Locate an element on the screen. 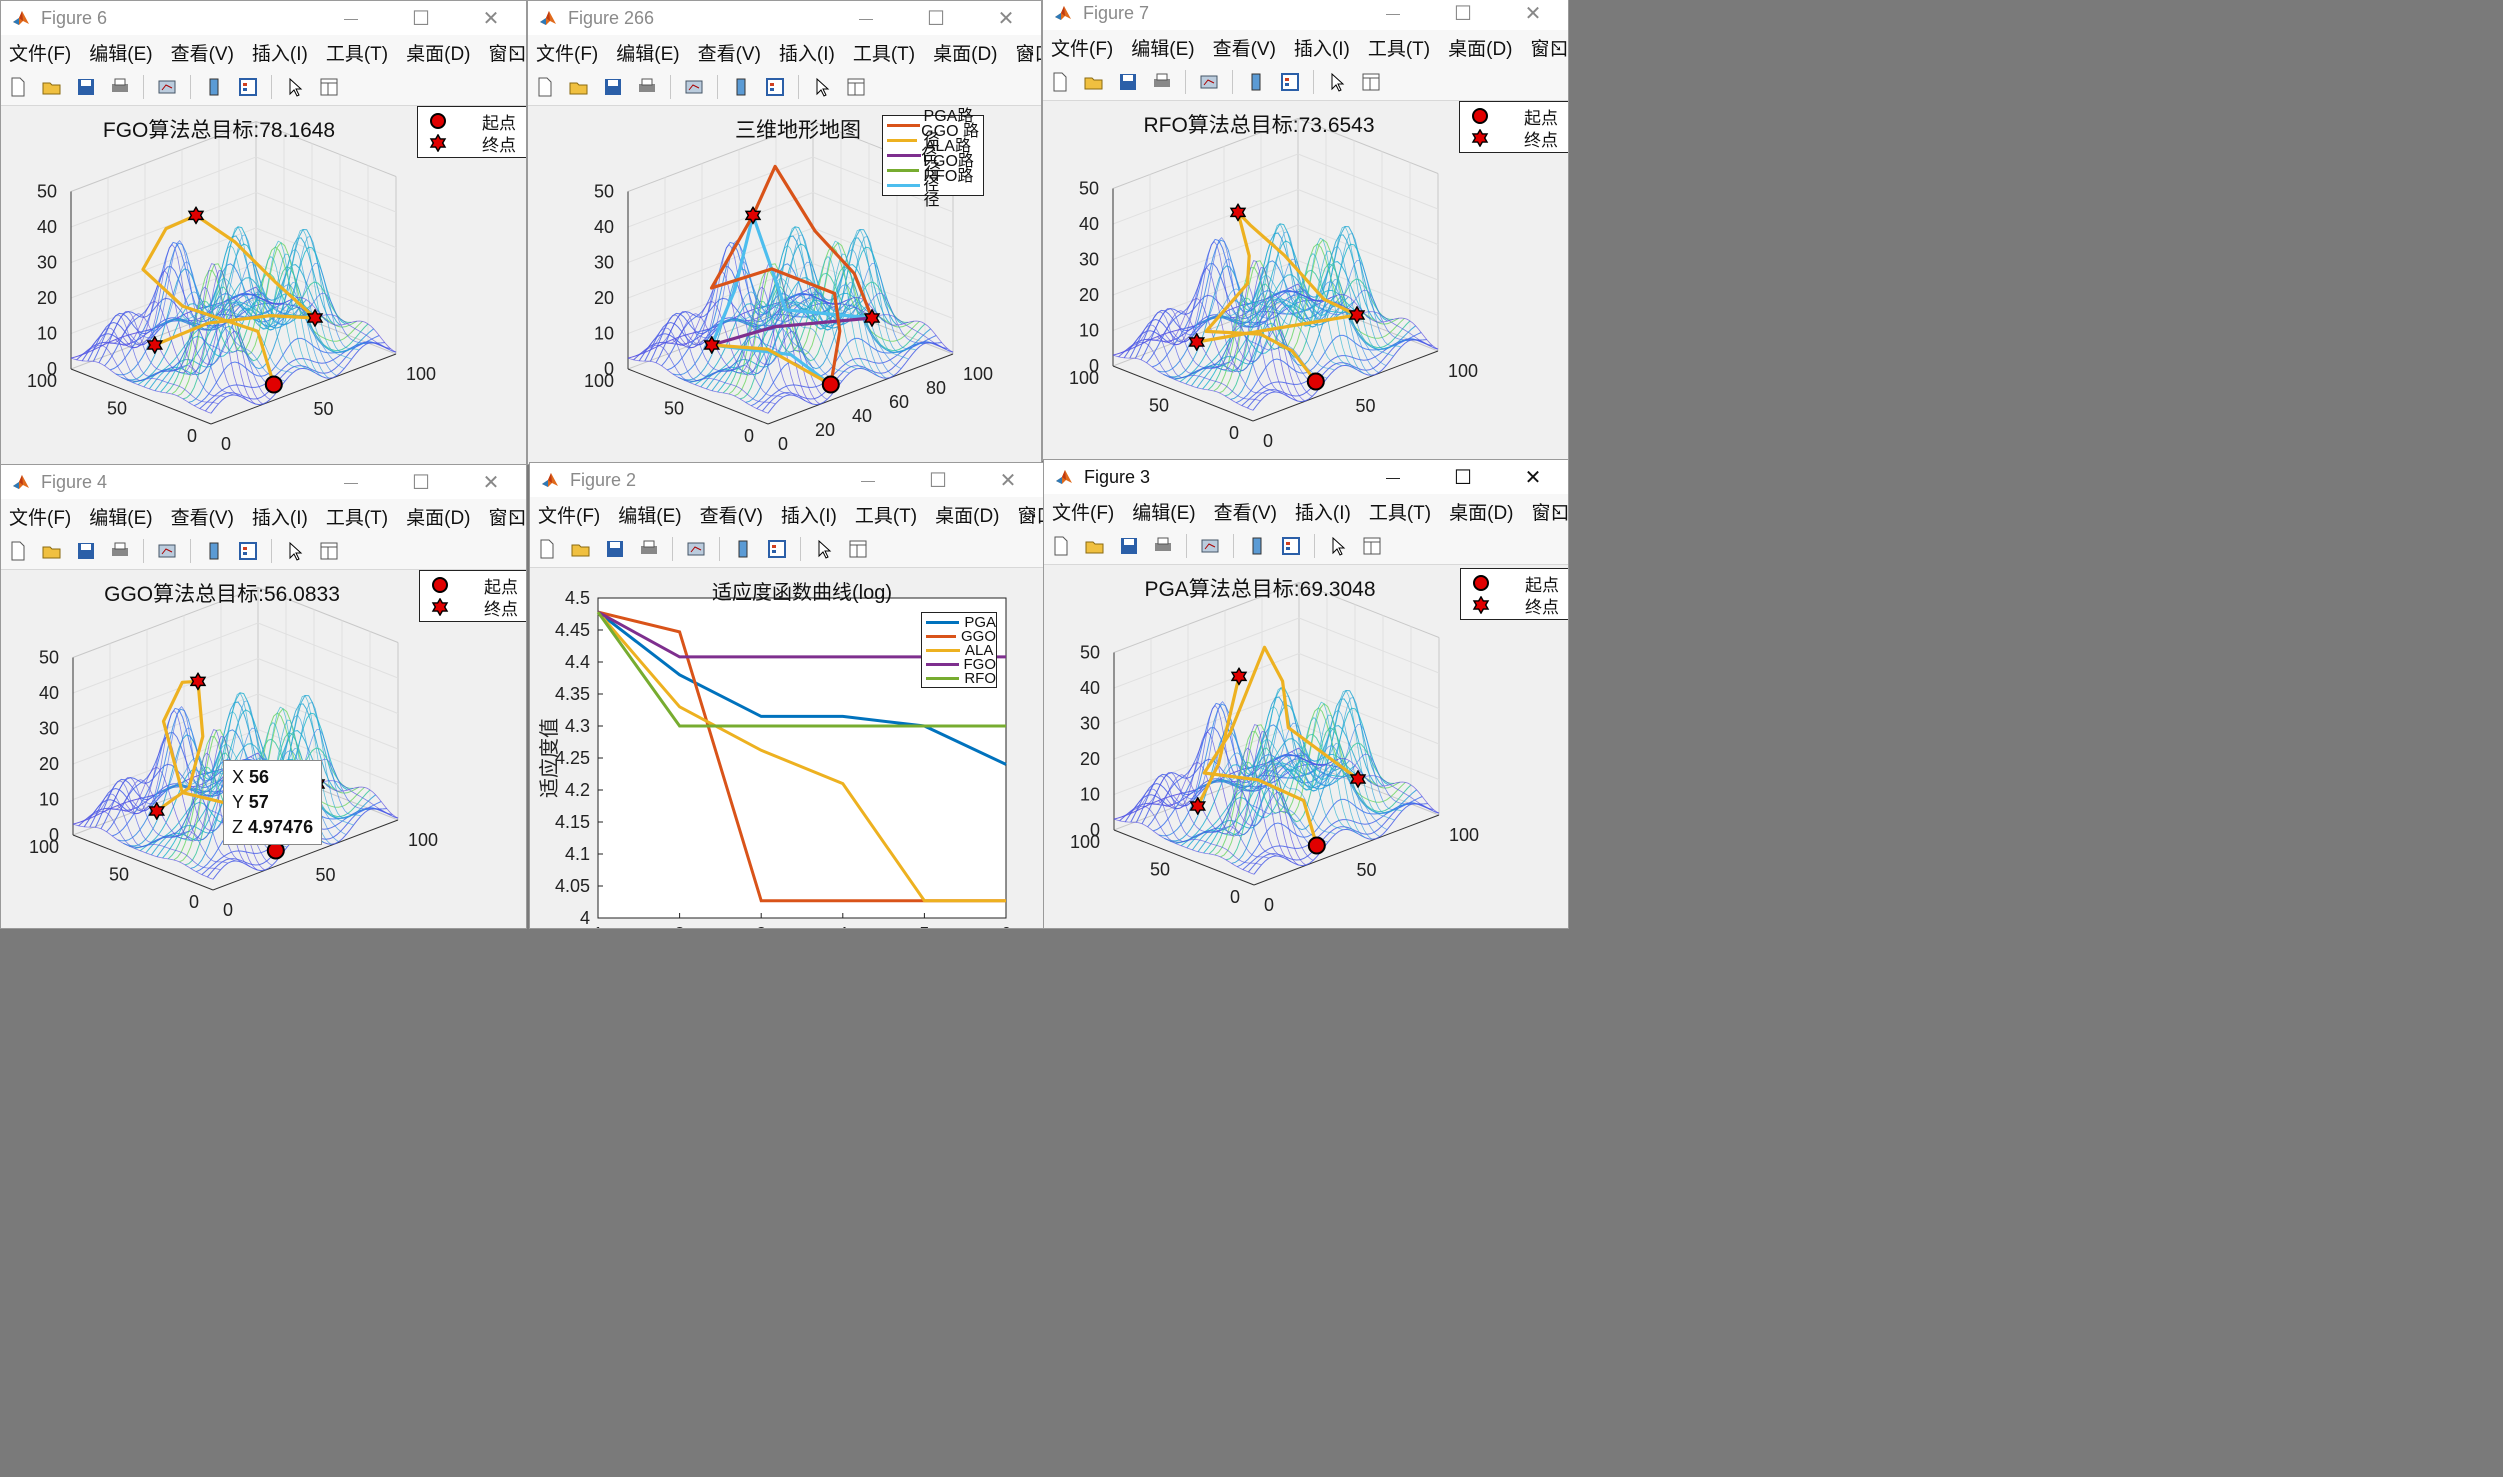 Image resolution: width=2503 pixels, height=1477 pixels. data-tip: X 56 Y 57 Z 4.97476 is located at coordinates (273, 802).